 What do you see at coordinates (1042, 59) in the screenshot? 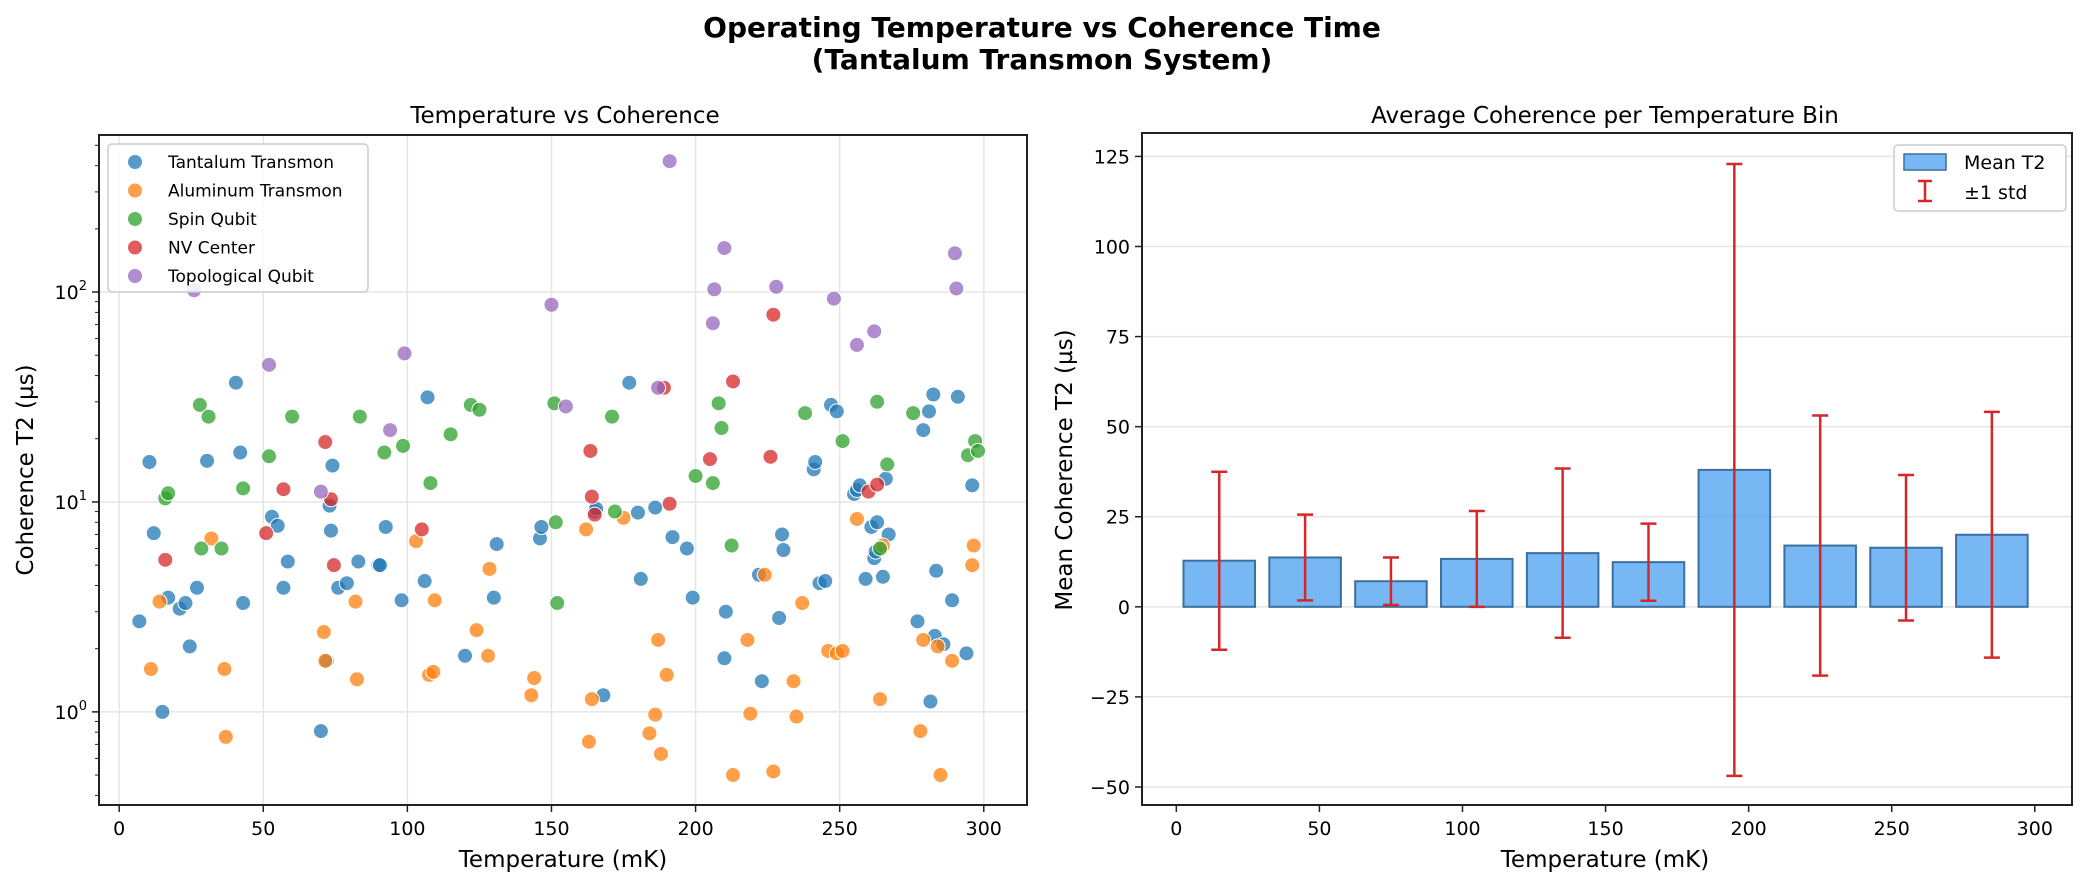
I see `figure-subtitle: (Tantalum Transmon System)` at bounding box center [1042, 59].